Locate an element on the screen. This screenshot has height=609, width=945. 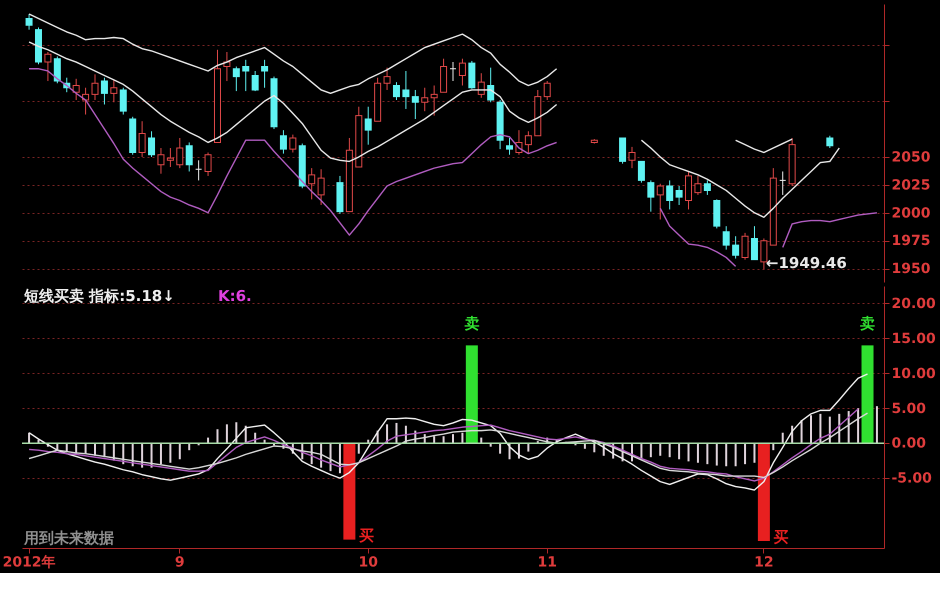
x-tick-label: 9 is located at coordinates (179, 562).